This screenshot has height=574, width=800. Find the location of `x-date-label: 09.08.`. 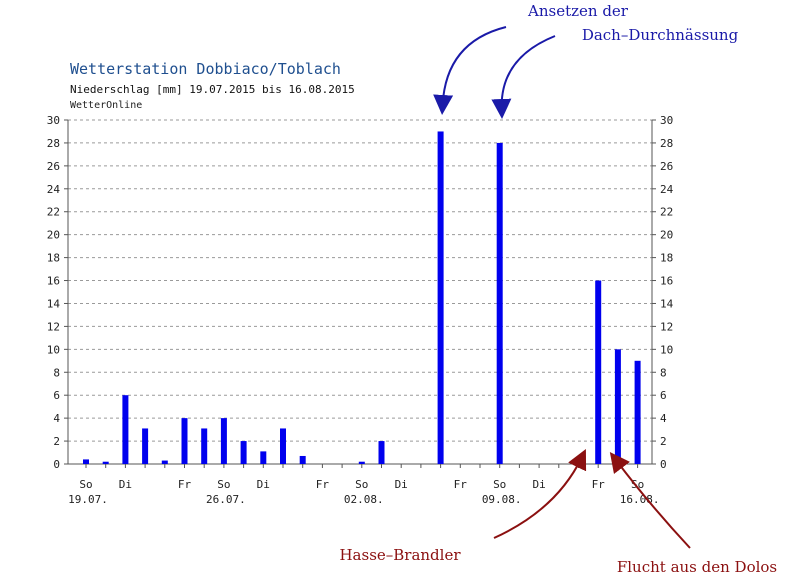

x-date-label: 09.08. is located at coordinates (502, 499).